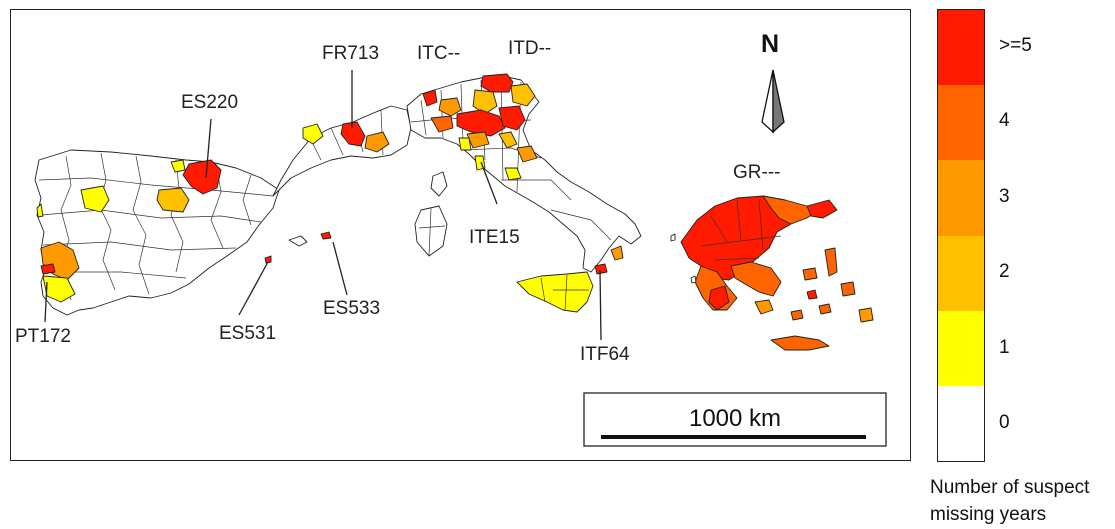  I want to click on label-es533: ES533, so click(351, 308).